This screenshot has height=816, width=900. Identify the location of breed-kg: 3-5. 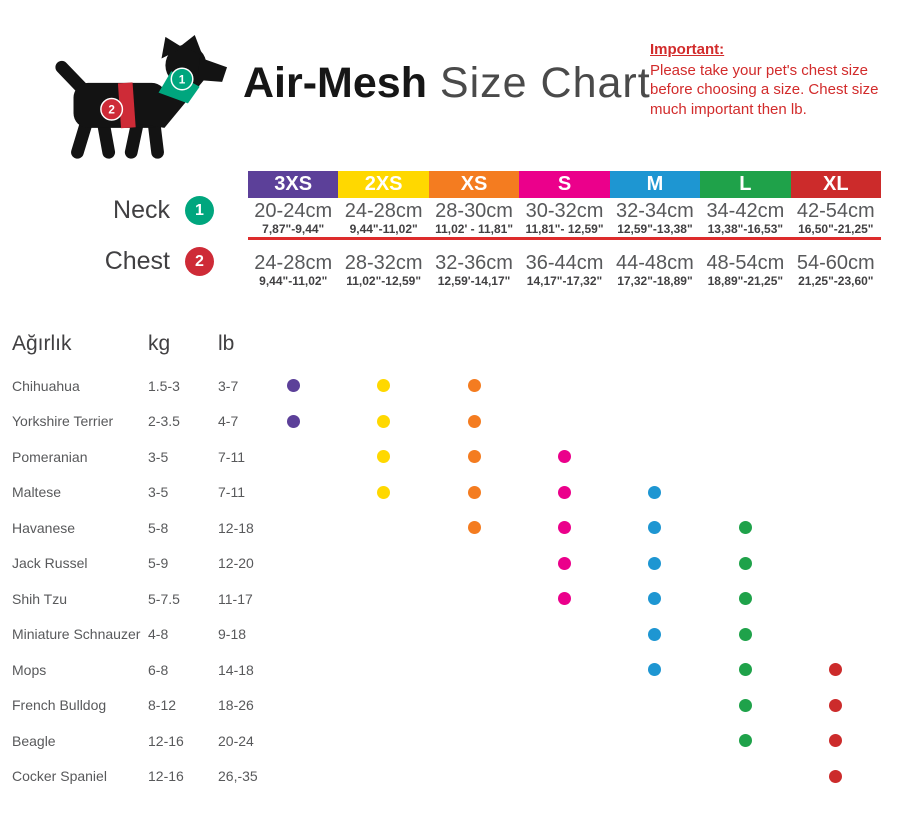
(158, 456).